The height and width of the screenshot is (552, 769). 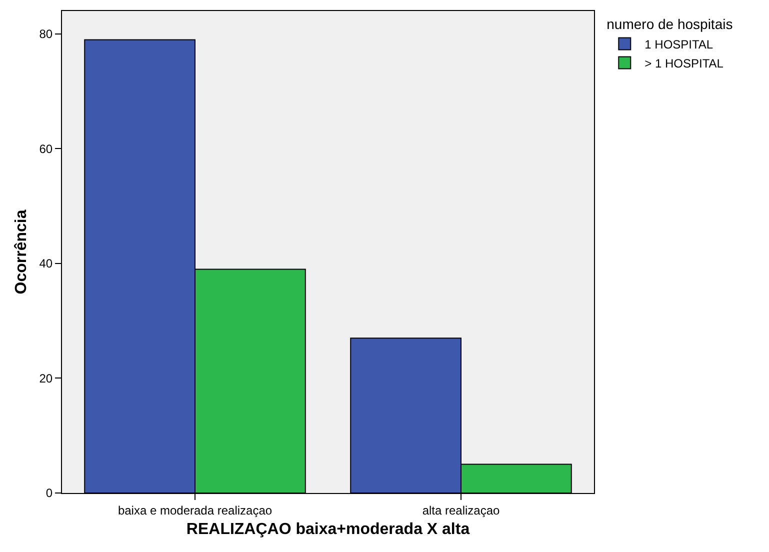 I want to click on y-tick-label: 40, so click(x=46, y=263).